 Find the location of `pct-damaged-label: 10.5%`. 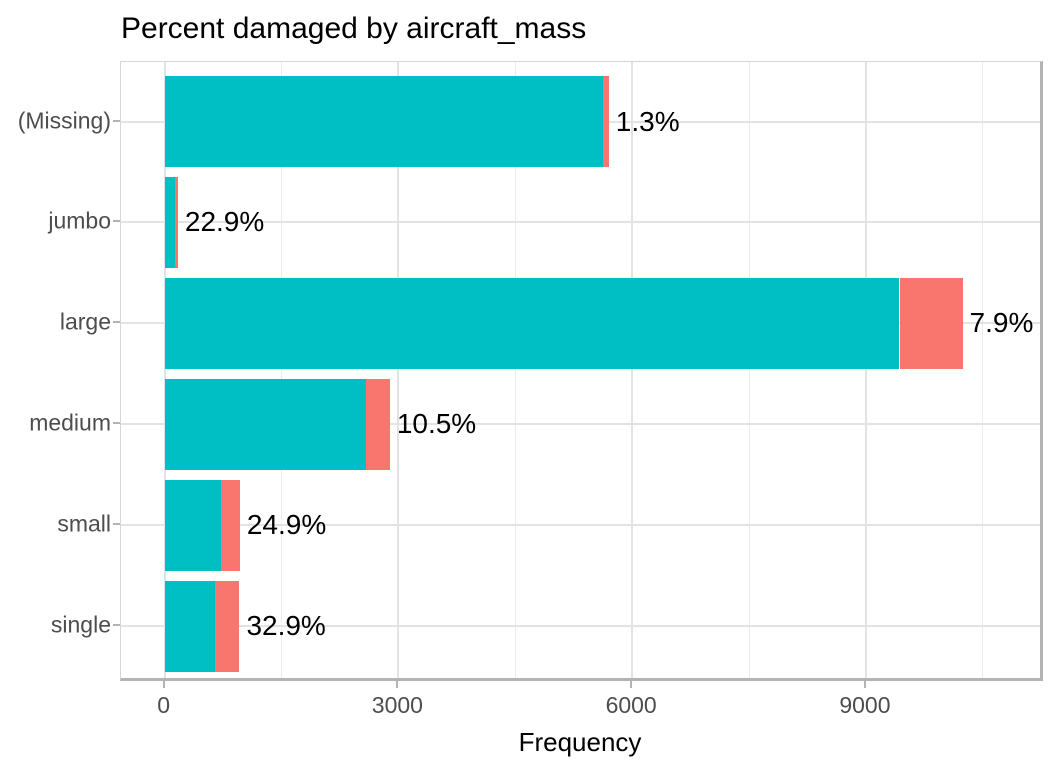

pct-damaged-label: 10.5% is located at coordinates (436, 424).